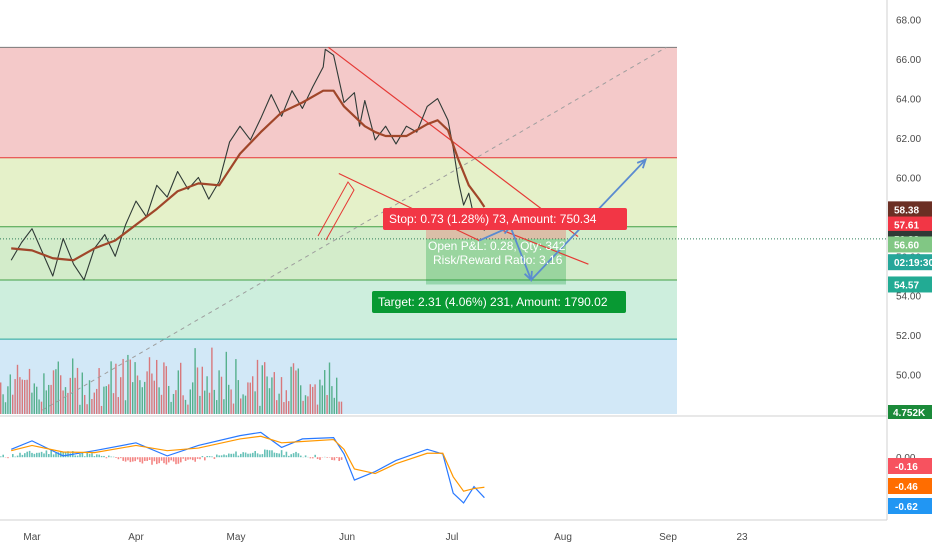 The height and width of the screenshot is (550, 932). I want to click on y-tick-label: 54.00, so click(908, 297).